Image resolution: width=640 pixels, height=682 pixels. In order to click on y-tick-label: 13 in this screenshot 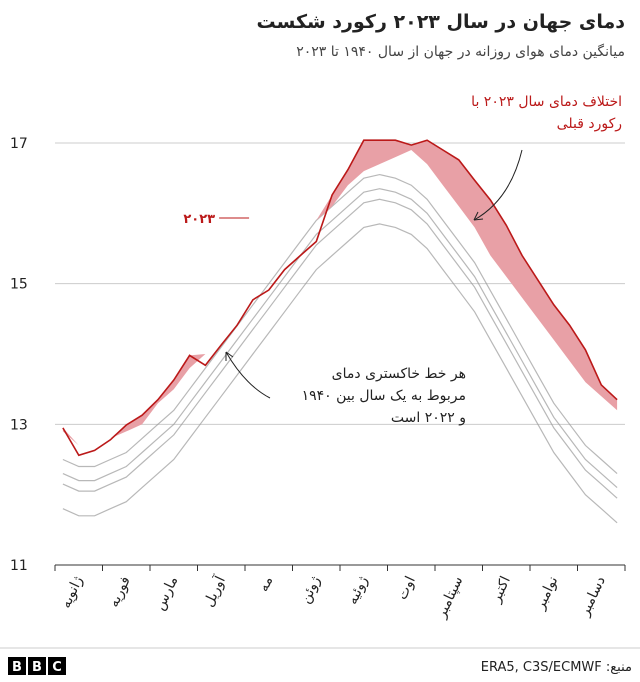, I will do `click(19, 425)`.